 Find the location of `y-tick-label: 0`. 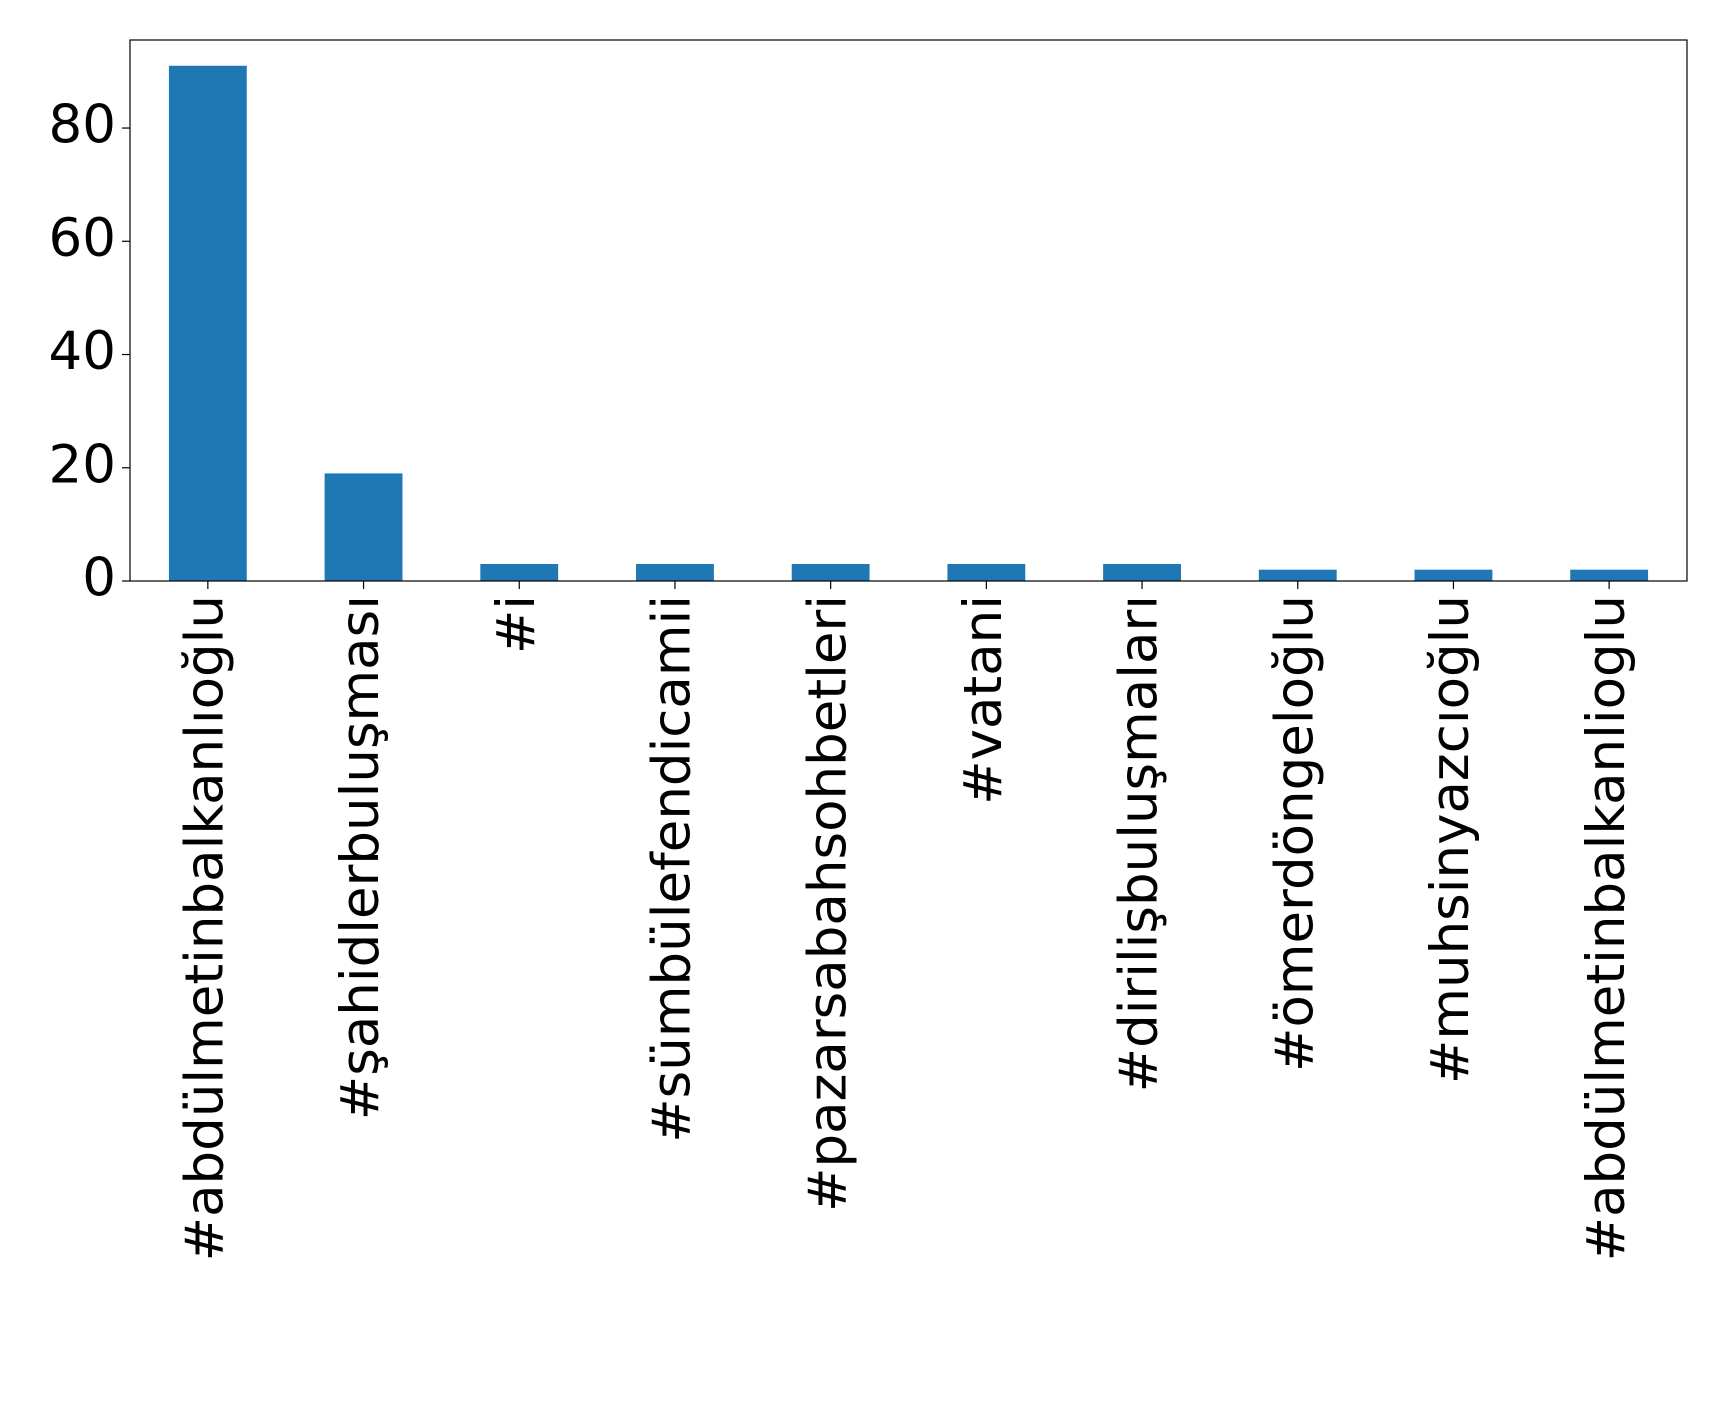

y-tick-label: 0 is located at coordinates (99, 578).